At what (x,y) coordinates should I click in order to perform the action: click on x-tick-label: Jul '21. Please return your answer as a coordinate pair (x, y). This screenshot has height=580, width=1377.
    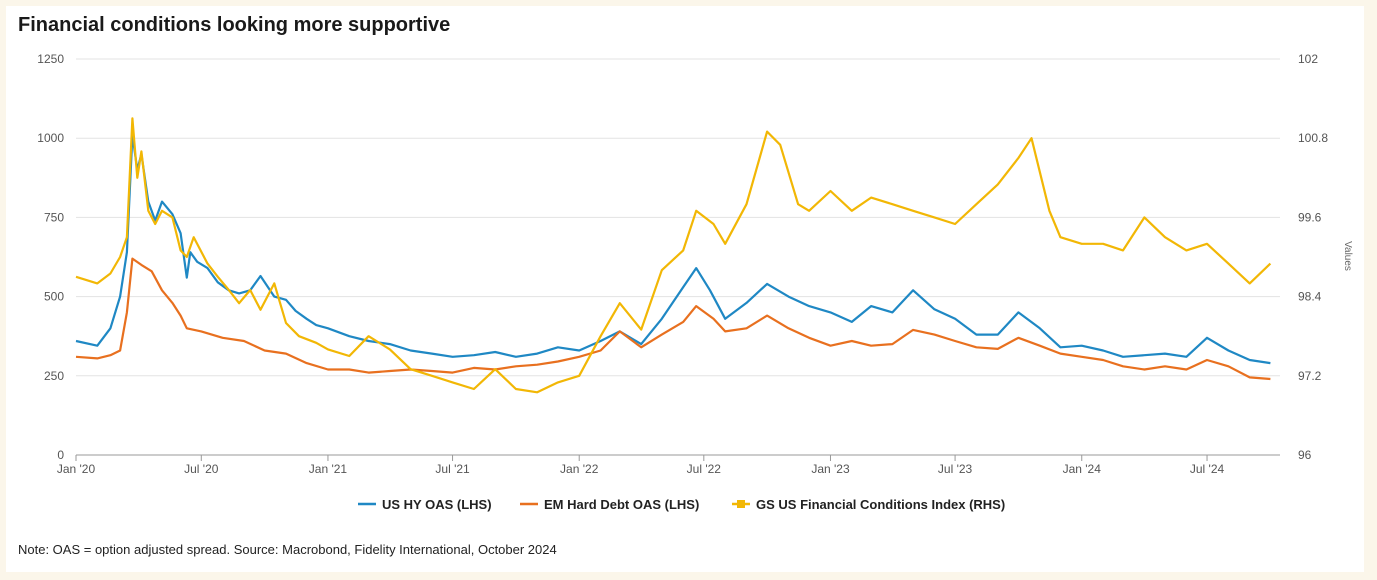
    Looking at the image, I should click on (452, 469).